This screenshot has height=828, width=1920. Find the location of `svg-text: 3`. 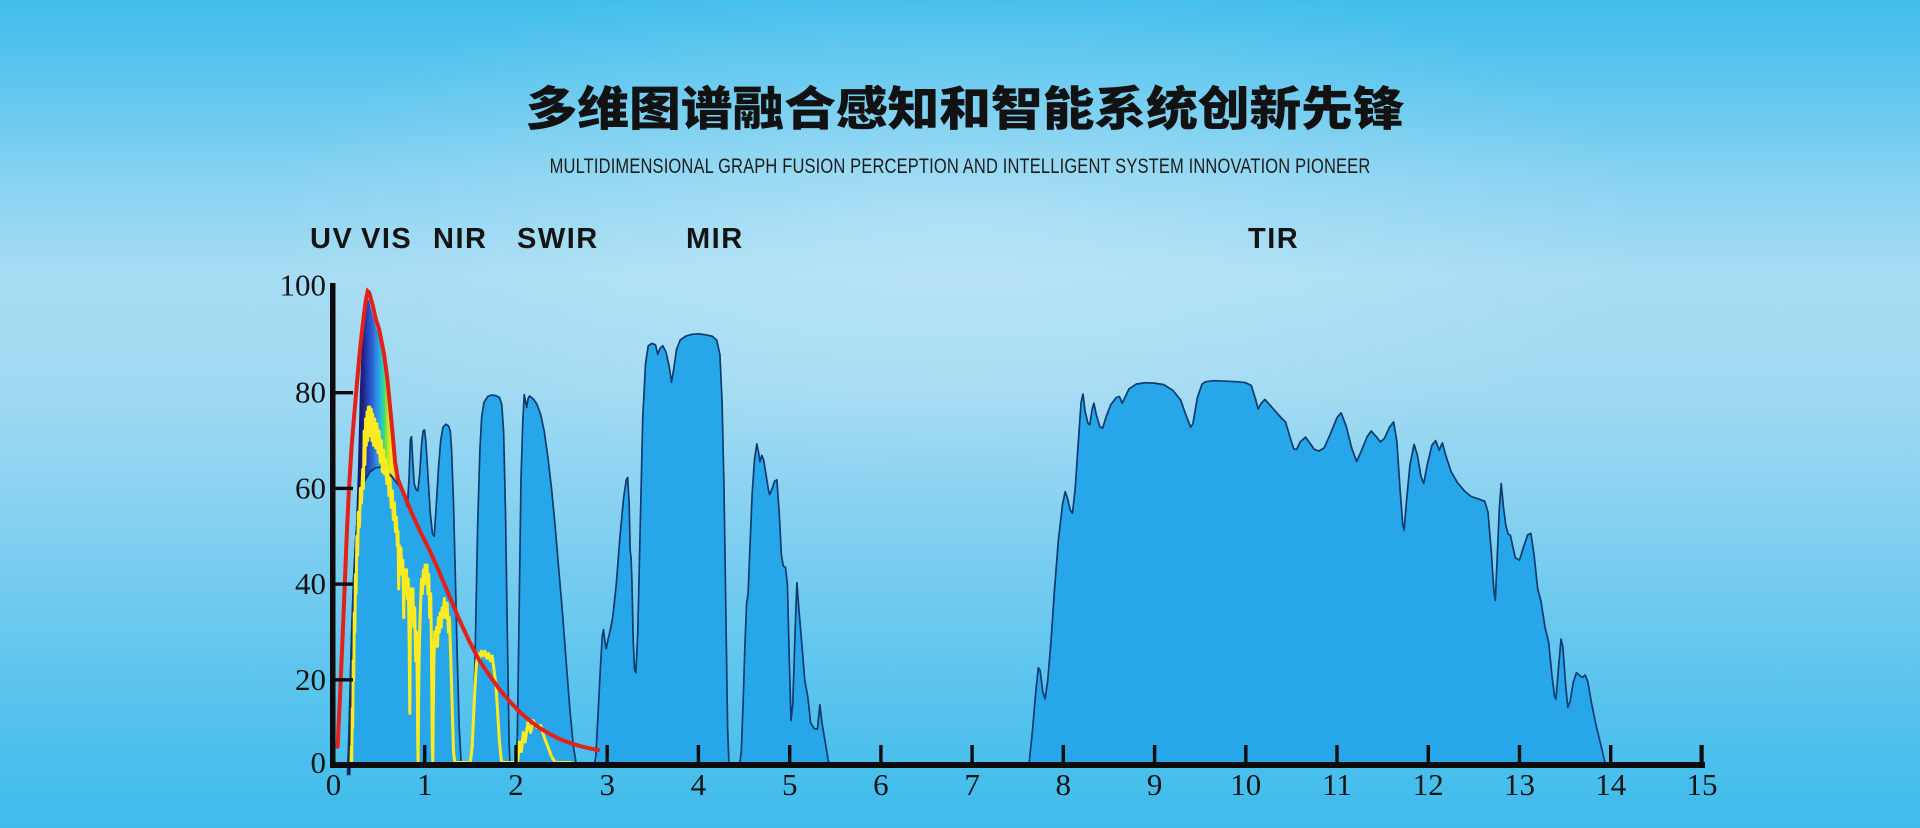

svg-text: 3 is located at coordinates (607, 784).